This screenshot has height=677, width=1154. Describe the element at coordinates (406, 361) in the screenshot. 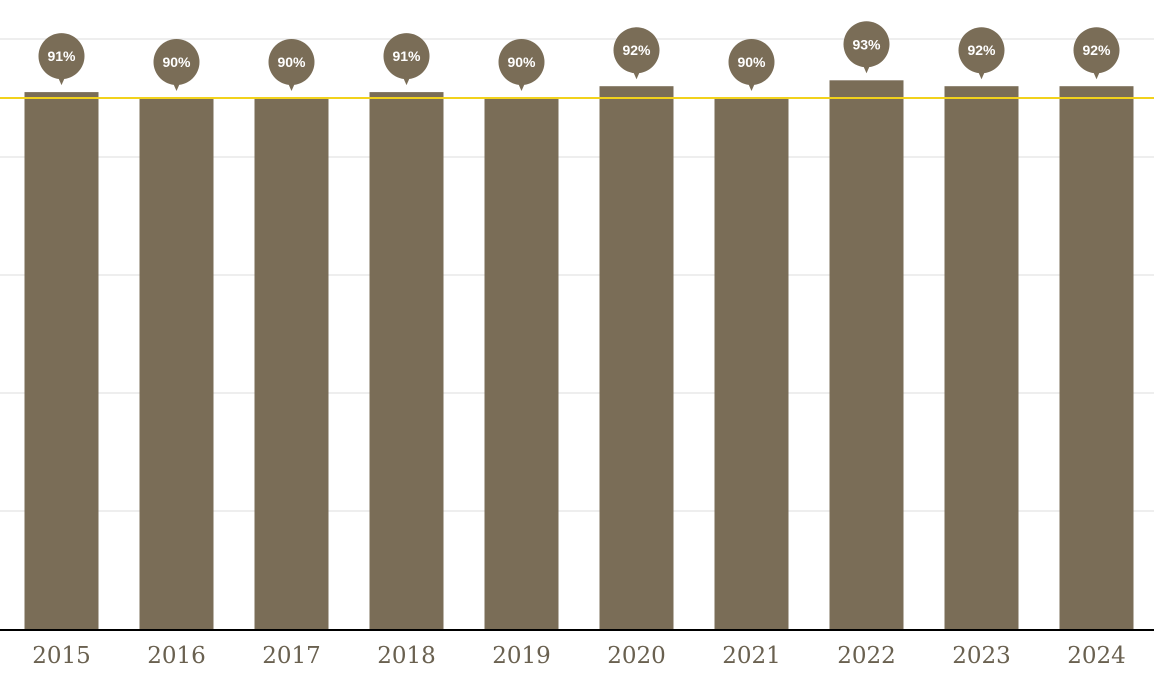

I see `bar-2018` at that location.